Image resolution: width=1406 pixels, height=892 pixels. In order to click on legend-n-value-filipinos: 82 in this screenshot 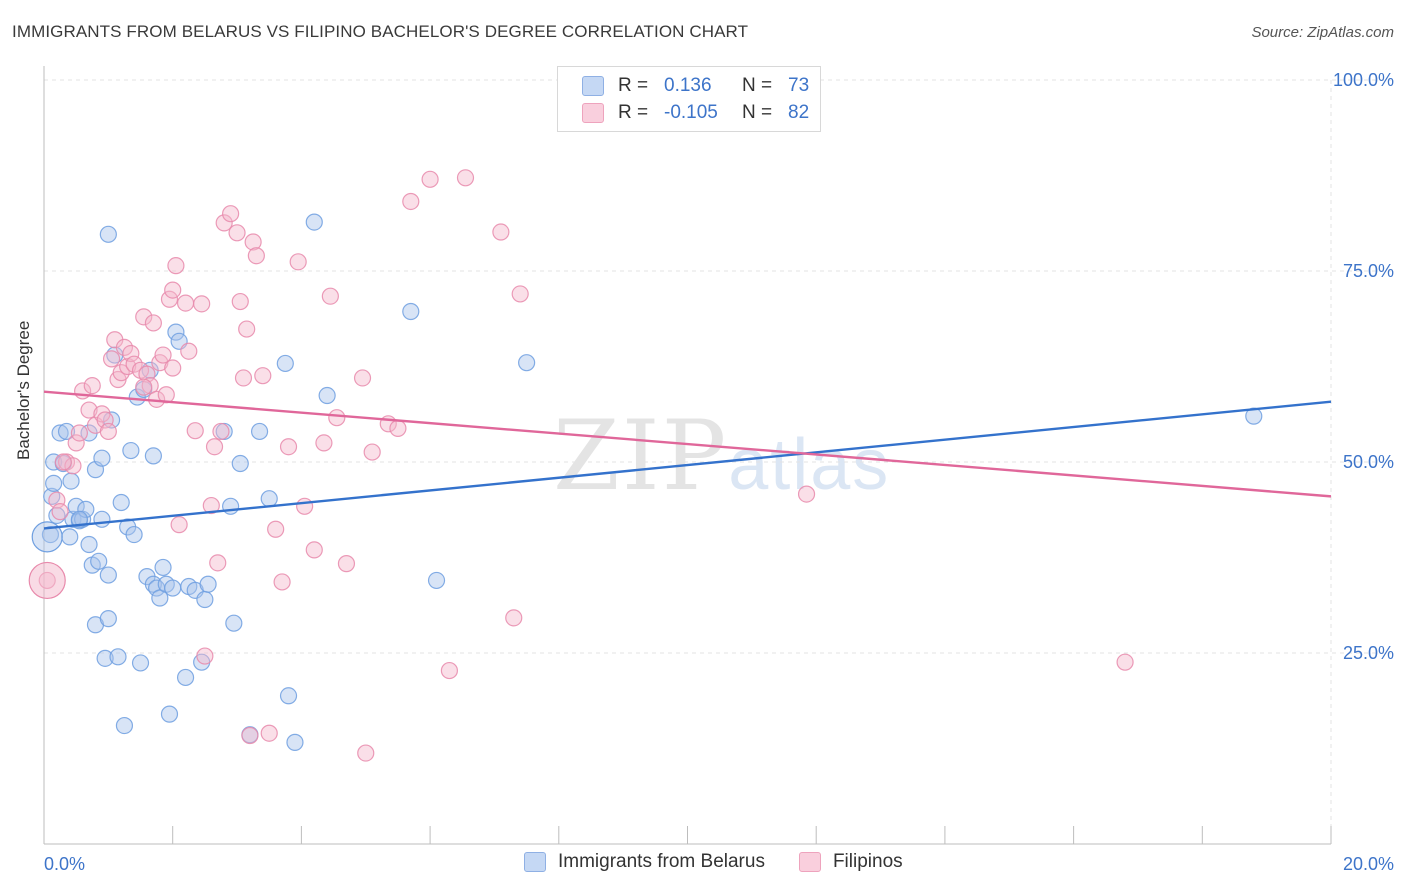, I will do `click(799, 112)`.